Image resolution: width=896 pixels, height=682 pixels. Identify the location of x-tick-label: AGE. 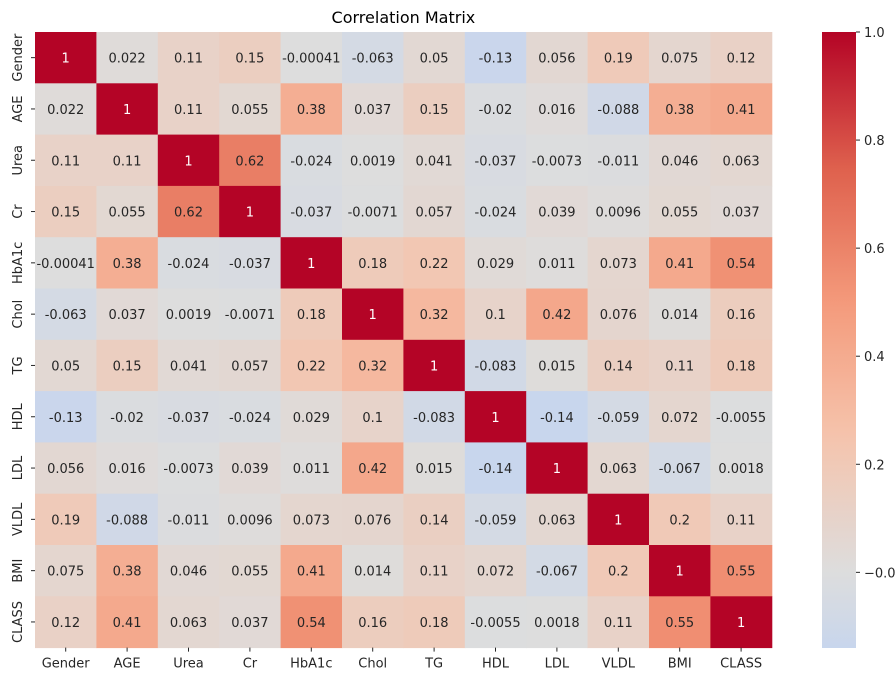
(127, 664).